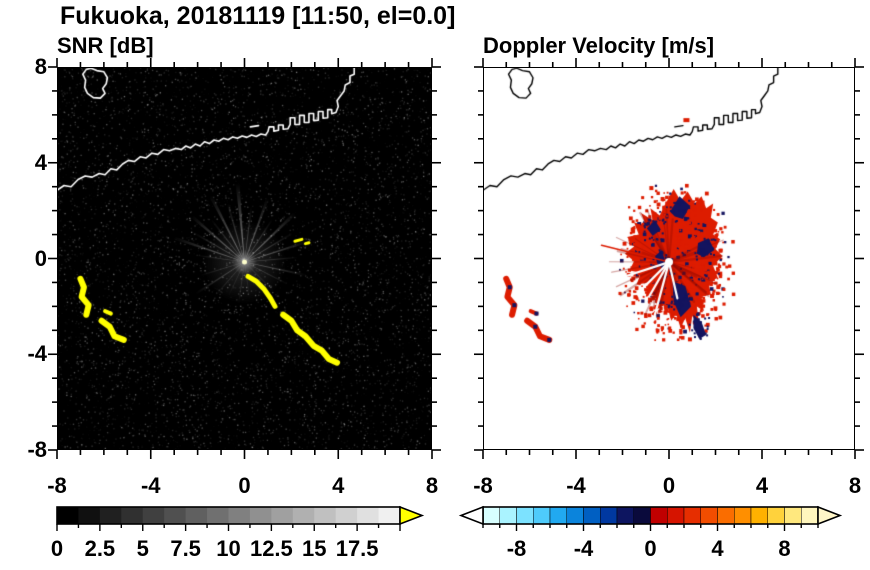 The height and width of the screenshot is (570, 870). Describe the element at coordinates (142, 548) in the screenshot. I see `colorbar-tick-label: 5` at that location.